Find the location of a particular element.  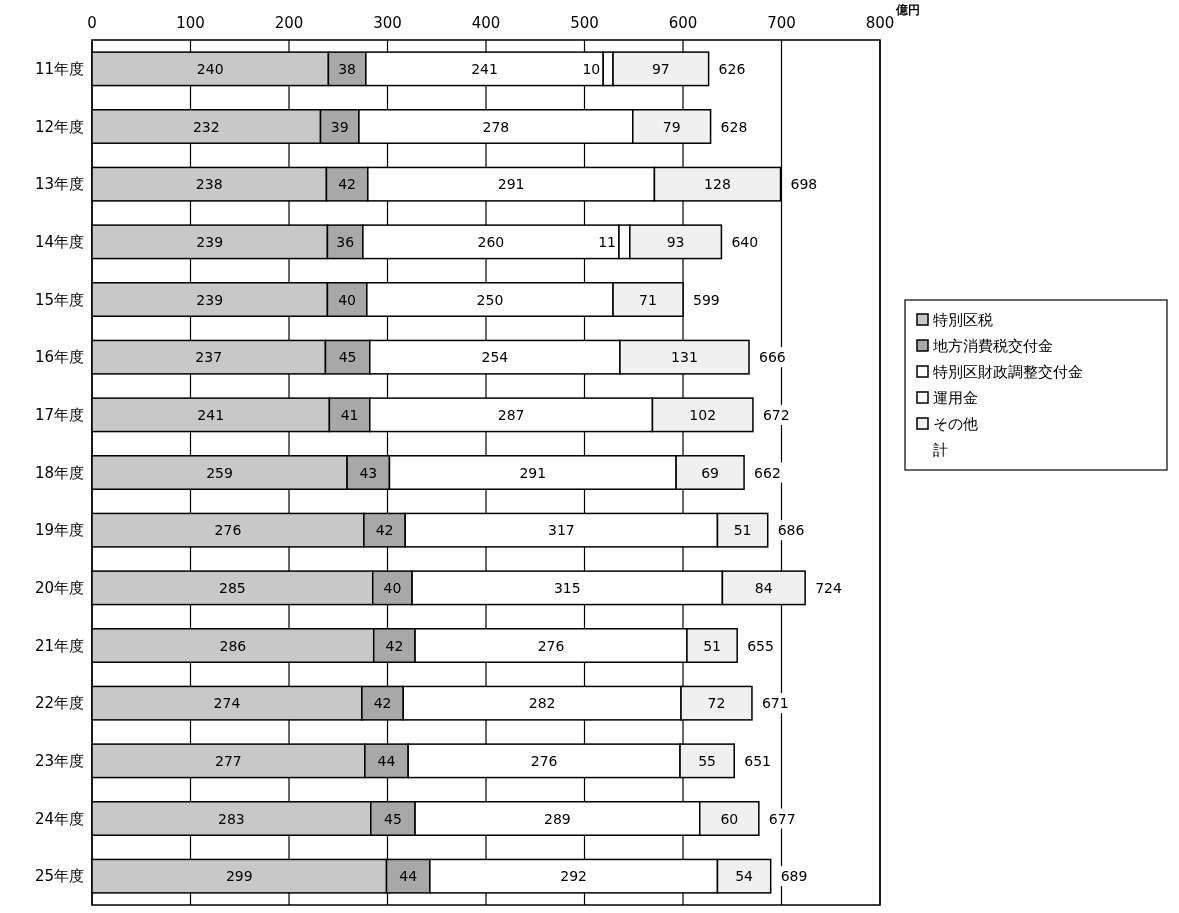

data-label: 259 is located at coordinates (219, 472).